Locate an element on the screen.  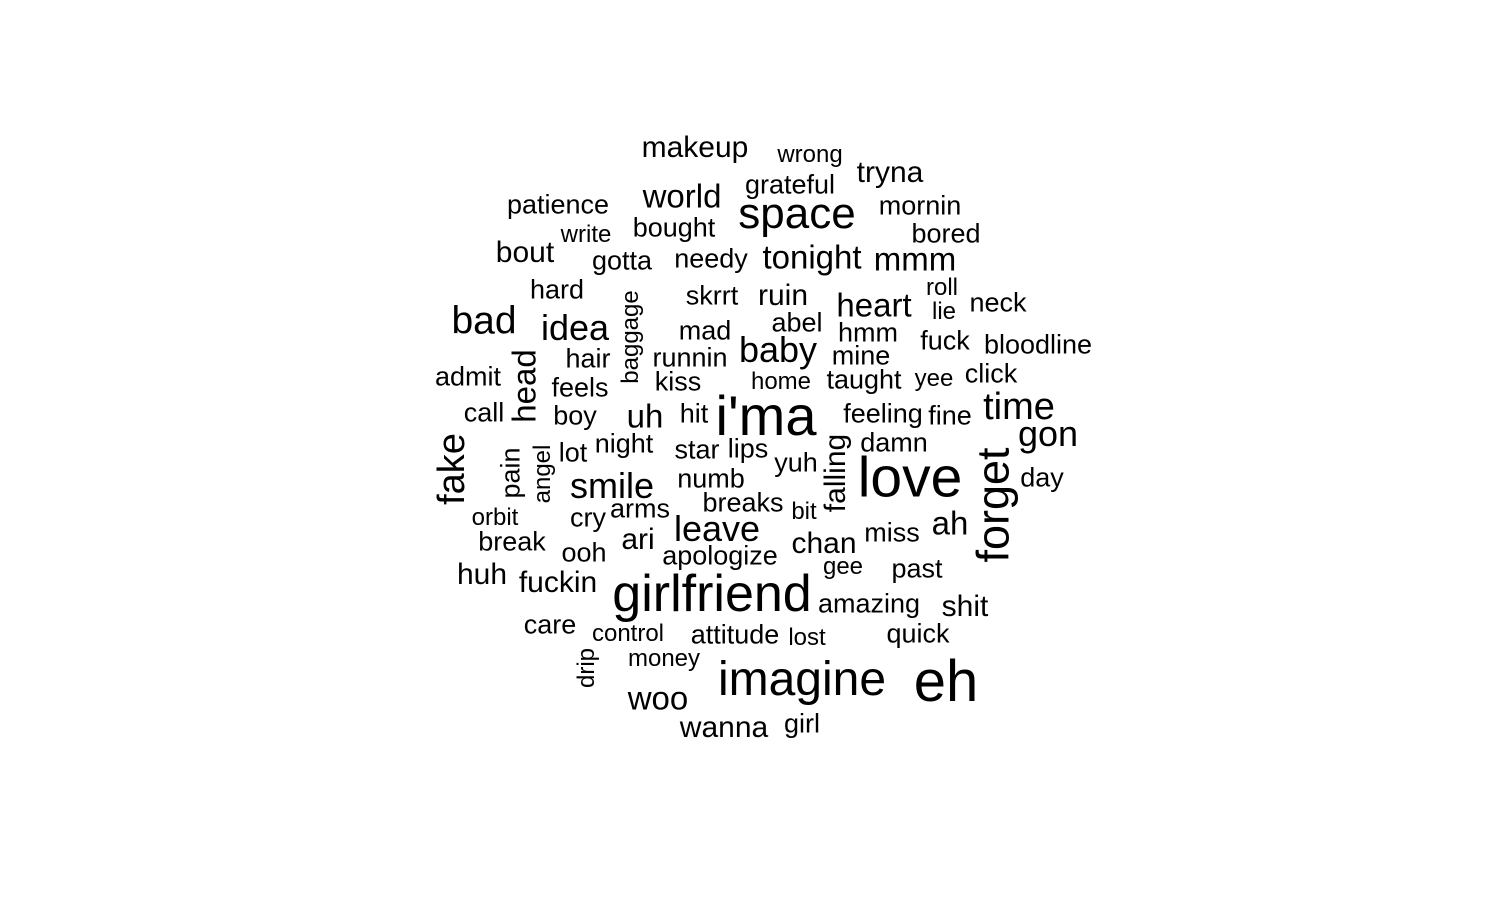
word-makeup: makeup is located at coordinates (695, 147).